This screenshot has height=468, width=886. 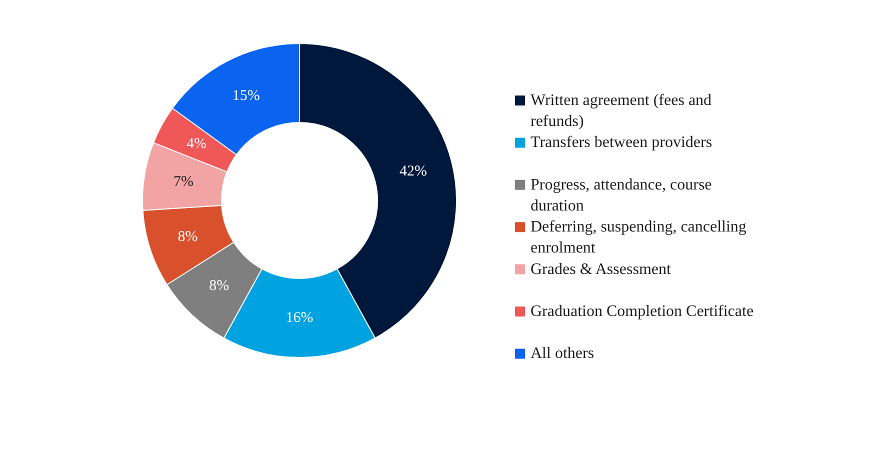 I want to click on data-label: 15%, so click(x=246, y=96).